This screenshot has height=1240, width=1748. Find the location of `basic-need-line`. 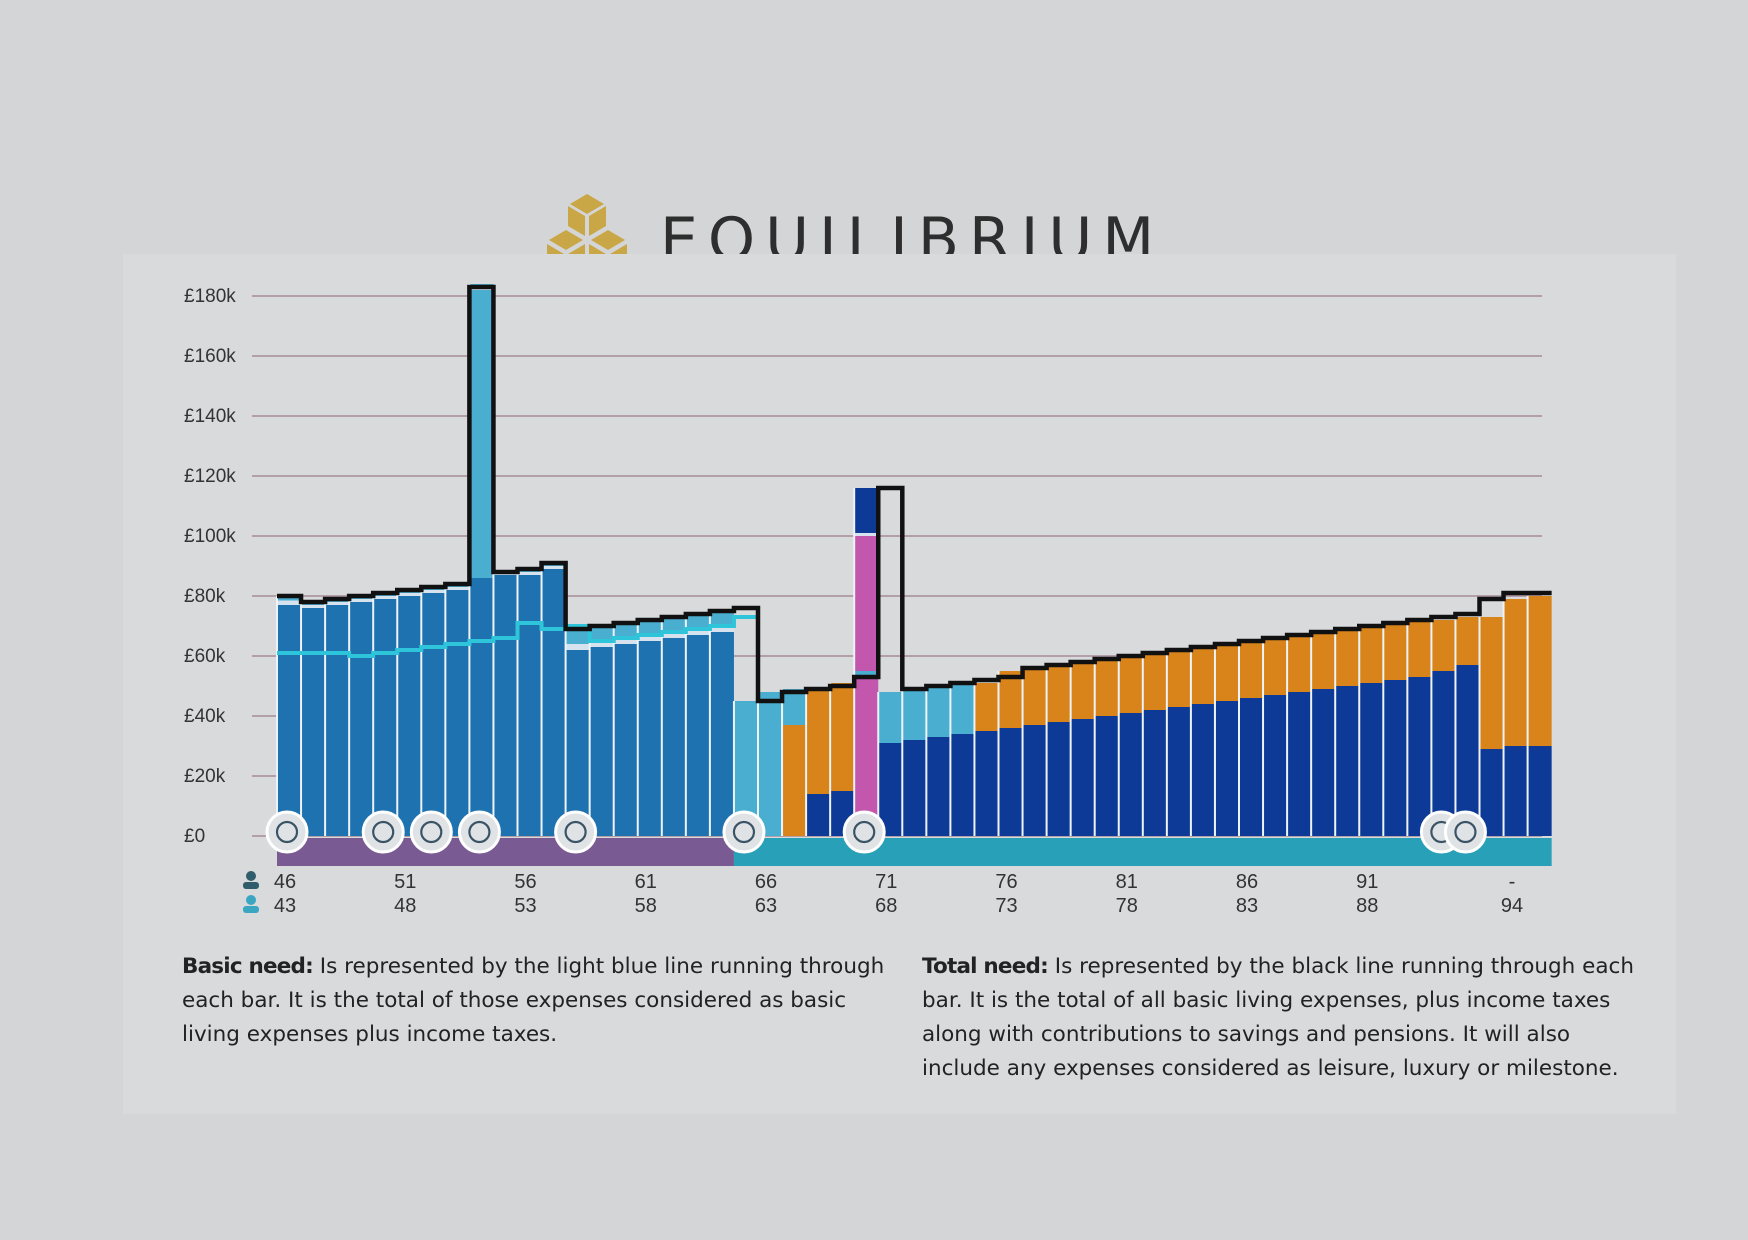

basic-need-line is located at coordinates (517, 636).